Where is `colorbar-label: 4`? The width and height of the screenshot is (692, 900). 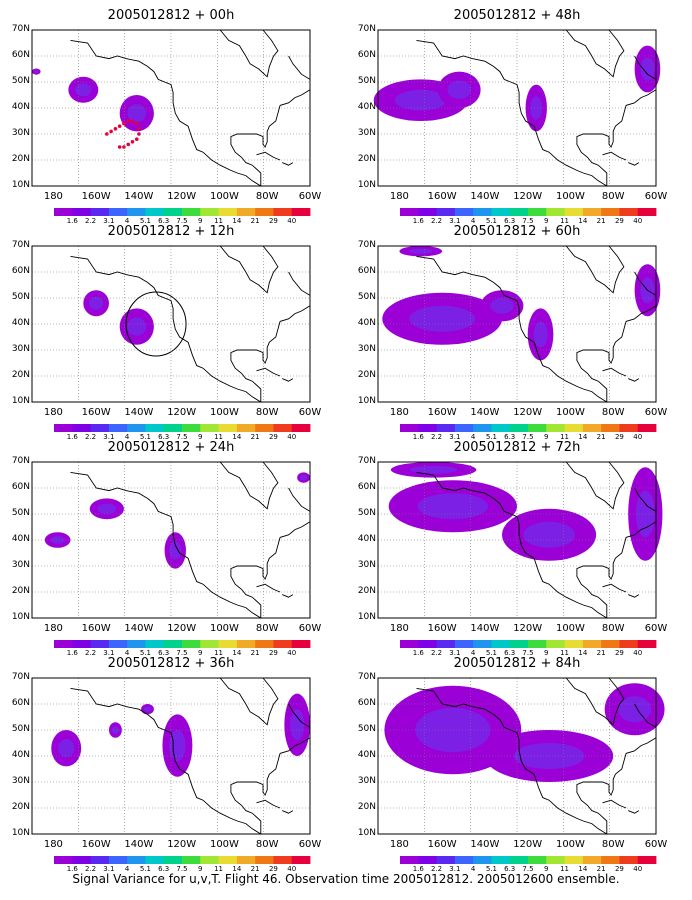
colorbar-label: 4 is located at coordinates (473, 653).